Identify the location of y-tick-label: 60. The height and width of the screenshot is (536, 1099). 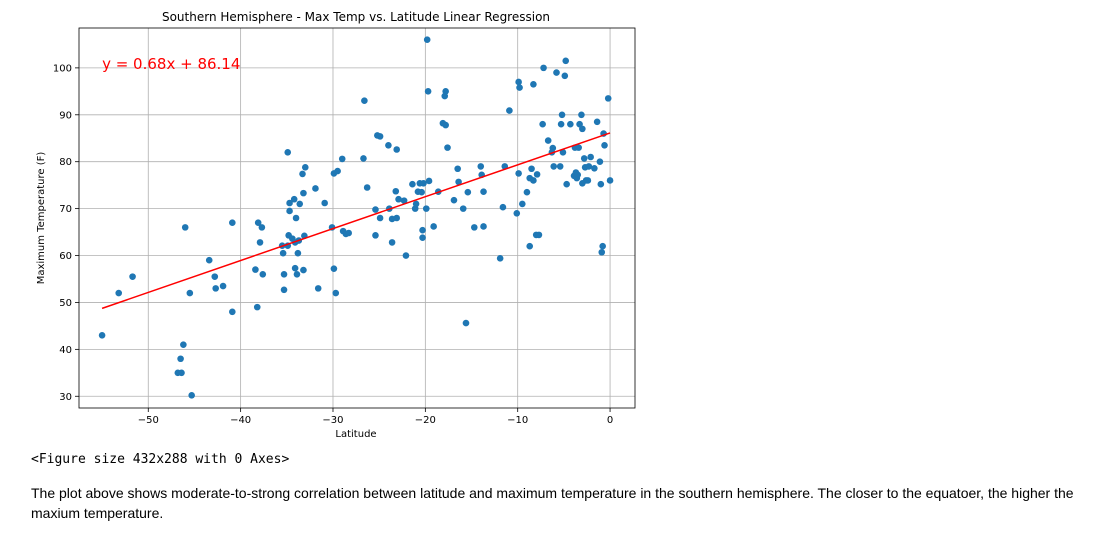
(65, 256).